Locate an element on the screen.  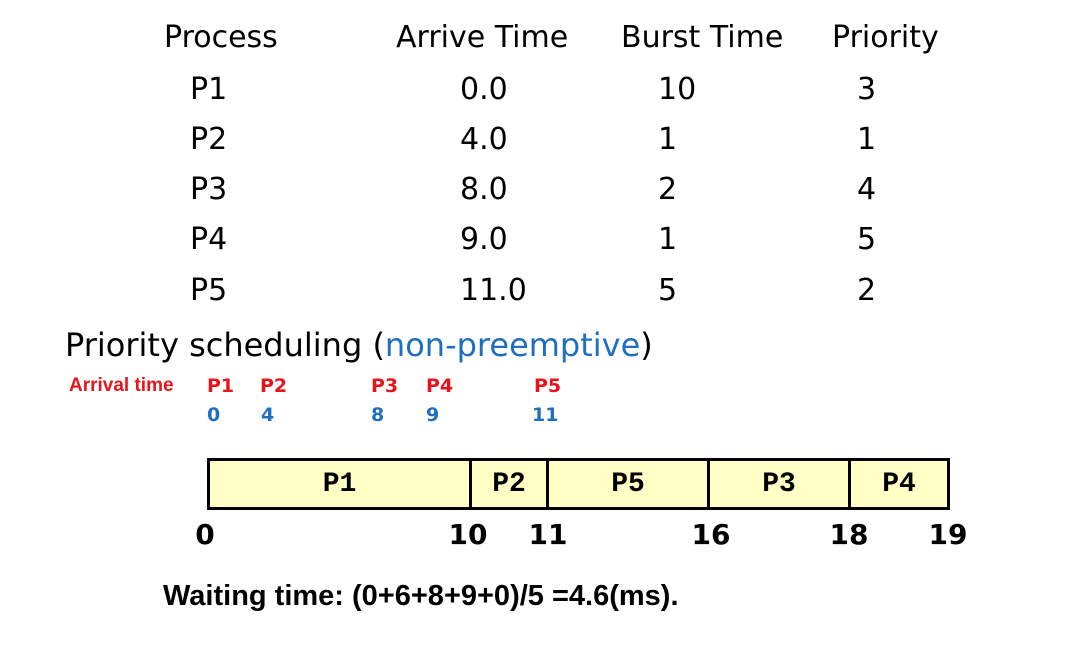
gantt-segment-p4: P4 is located at coordinates (899, 484).